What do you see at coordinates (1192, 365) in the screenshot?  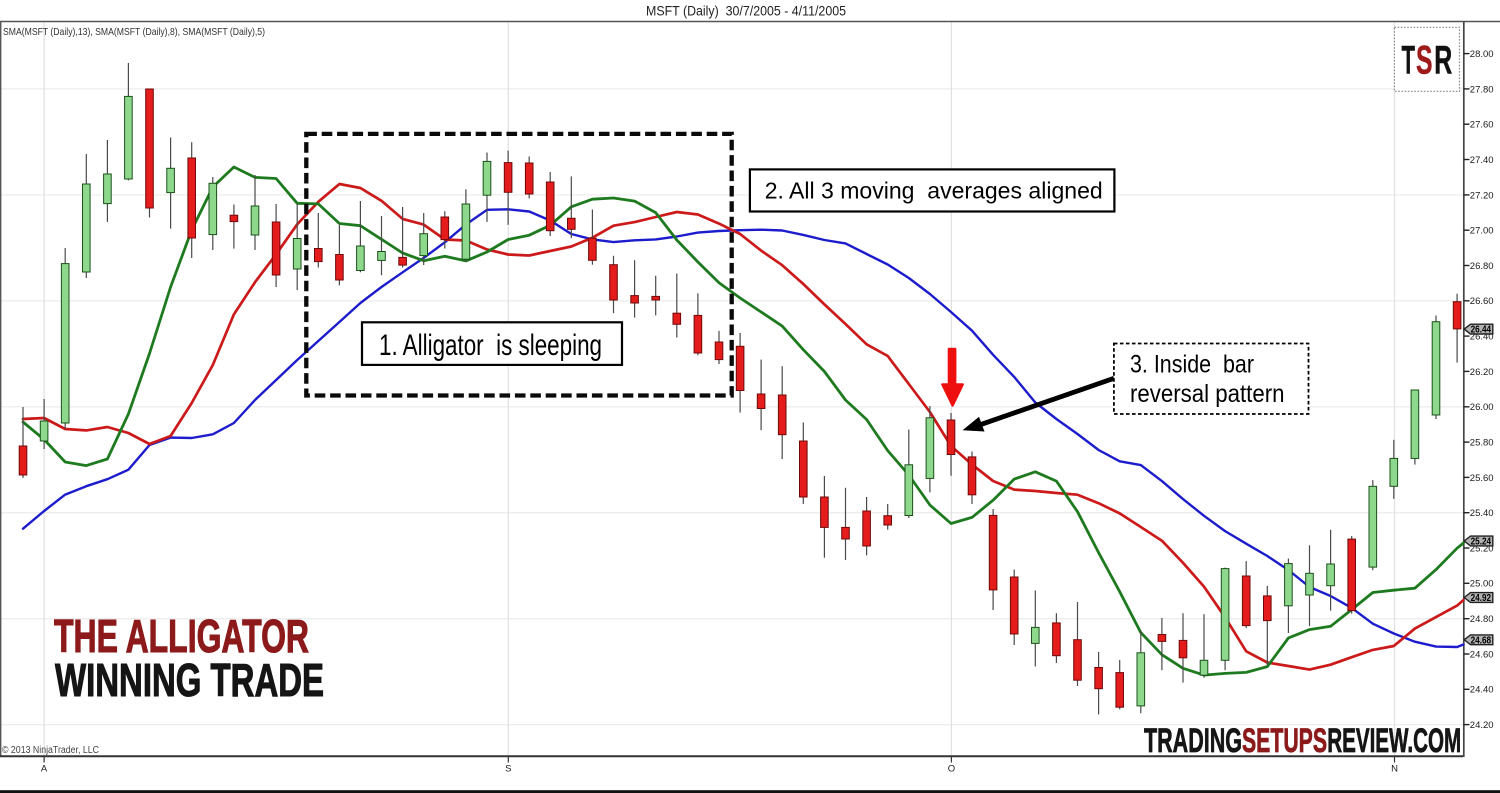 I see `svg-text: 3. Inside bar` at bounding box center [1192, 365].